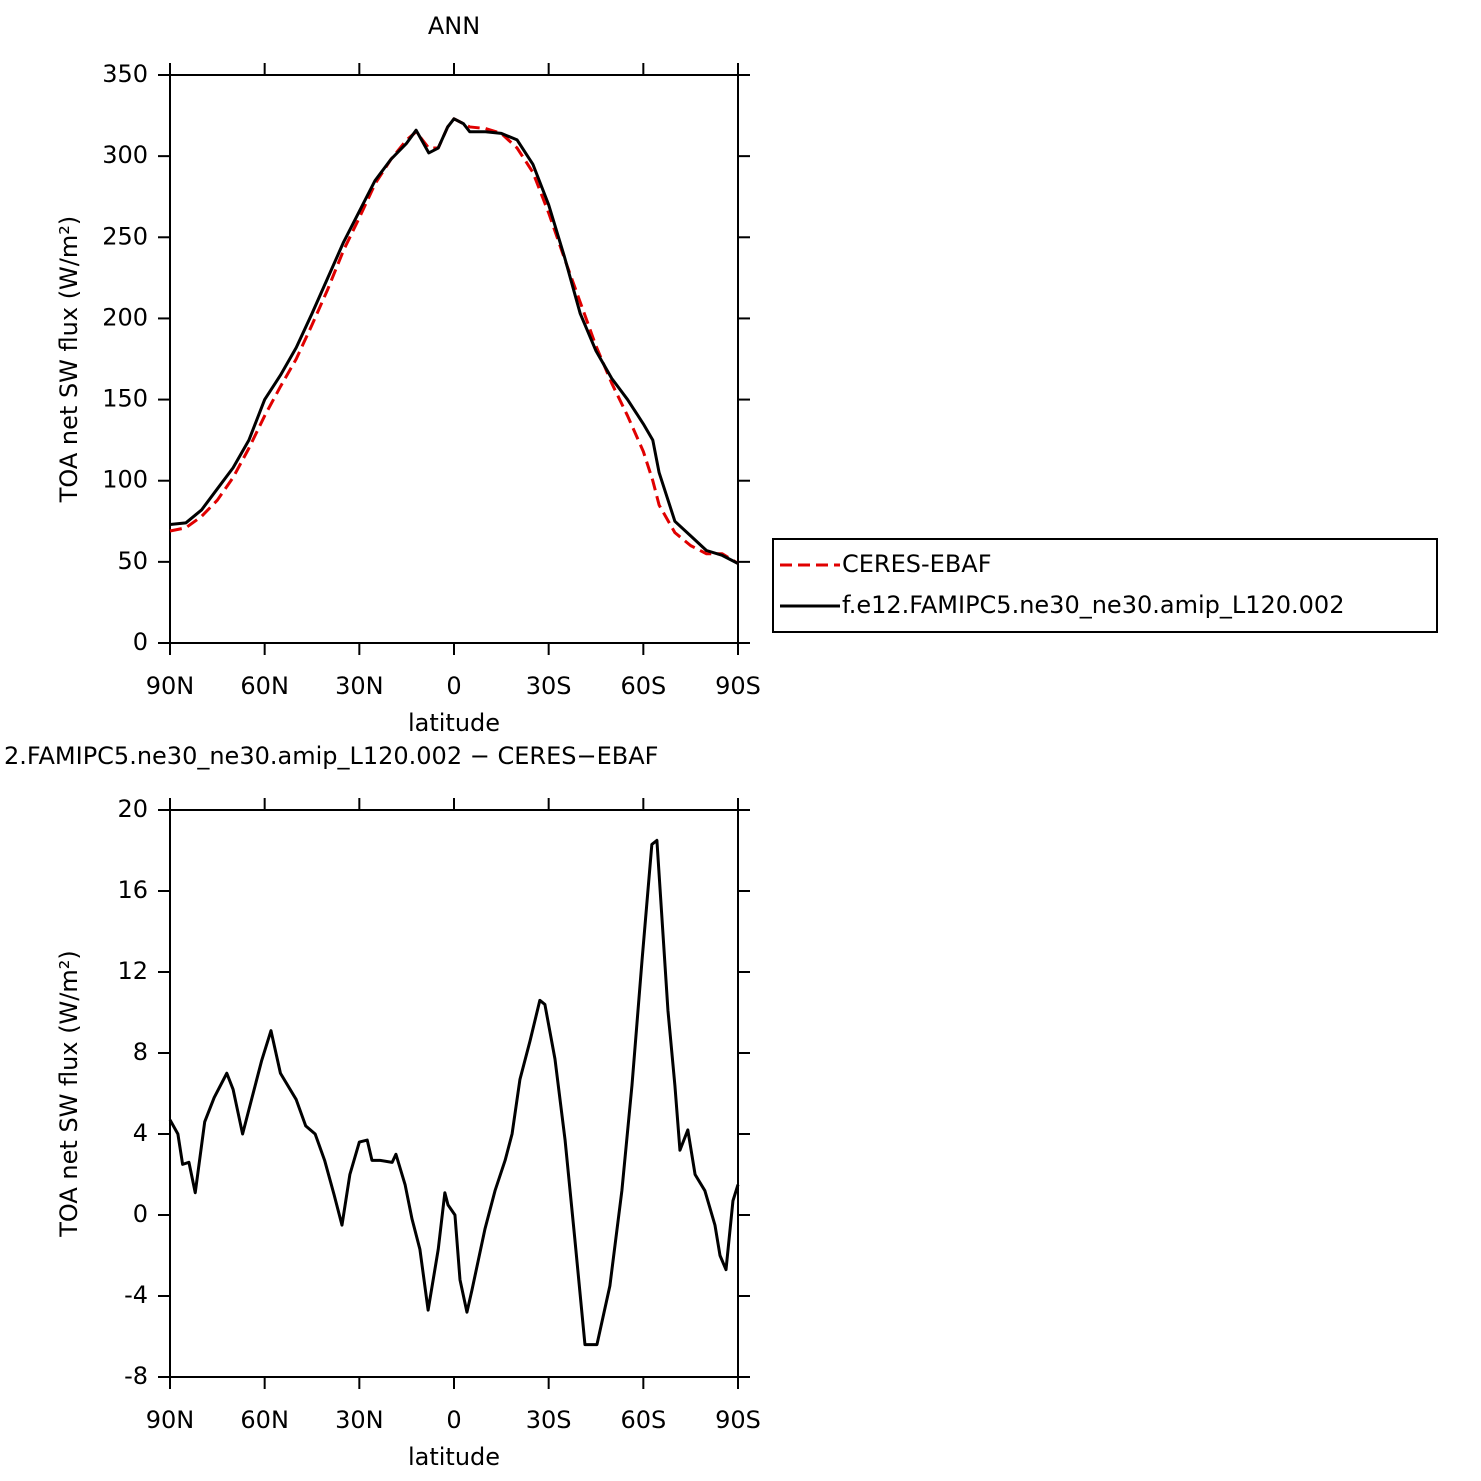  I want to click on y-tick-label: 50, so click(132, 561).